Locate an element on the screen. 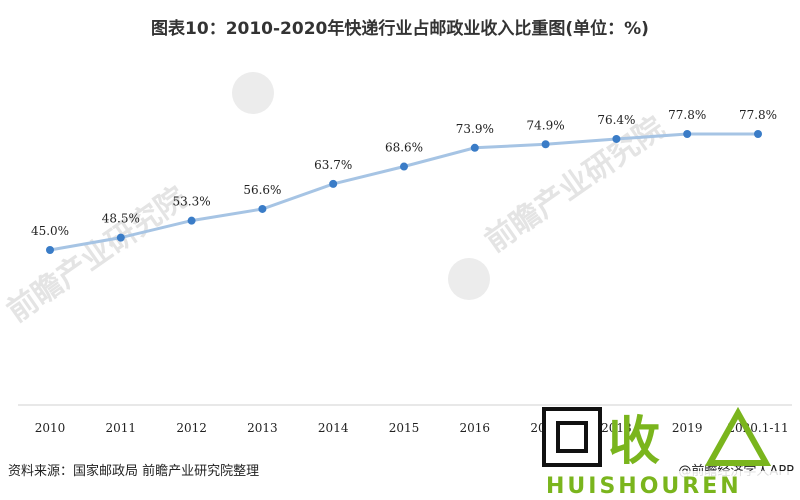  x-tick-label: 2015 is located at coordinates (404, 428).